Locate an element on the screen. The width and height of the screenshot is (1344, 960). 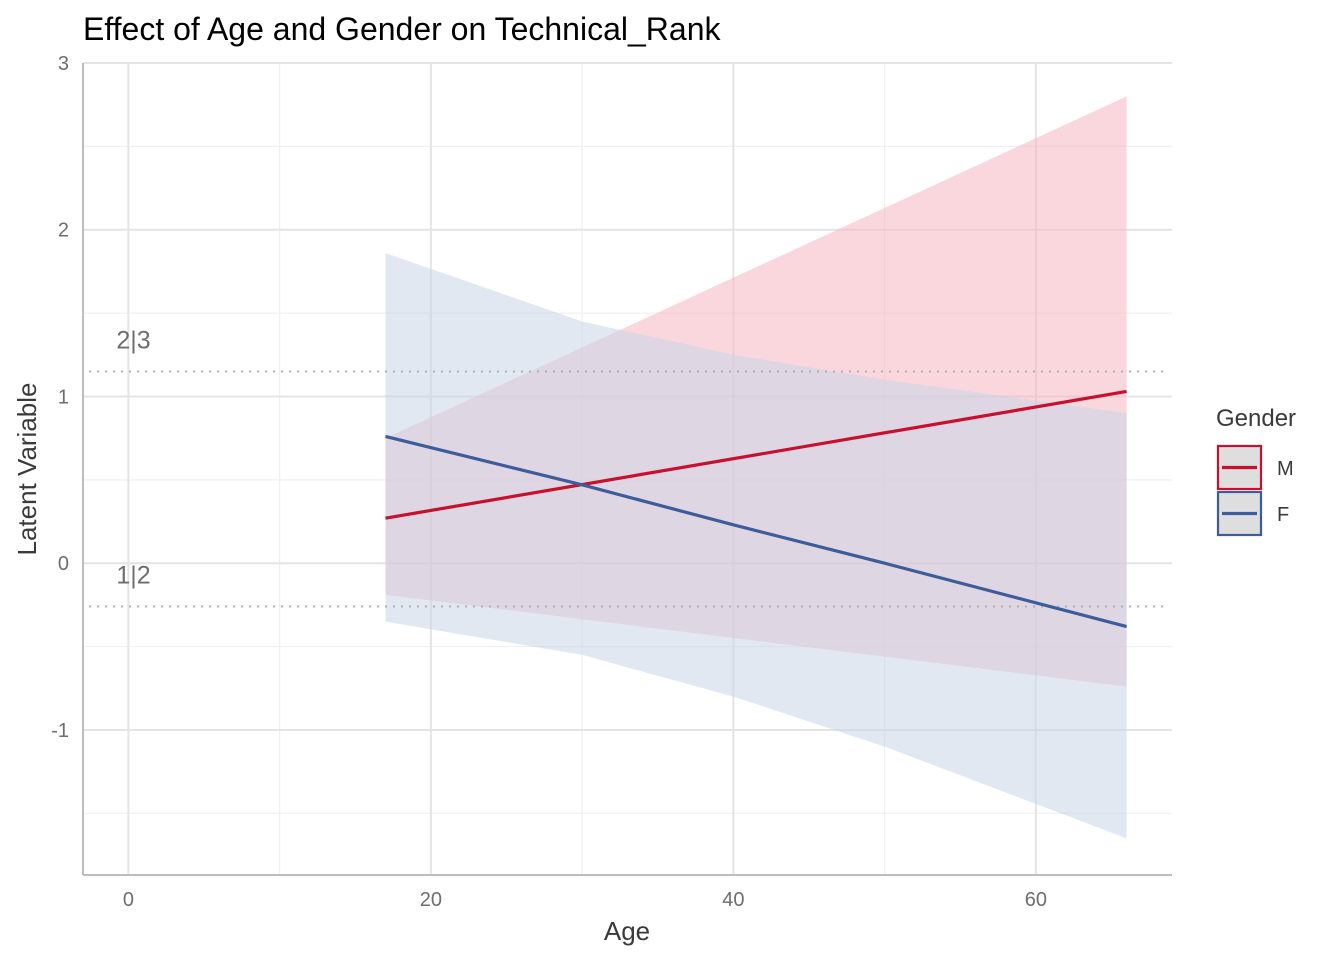
series-line-f is located at coordinates (756, 531).